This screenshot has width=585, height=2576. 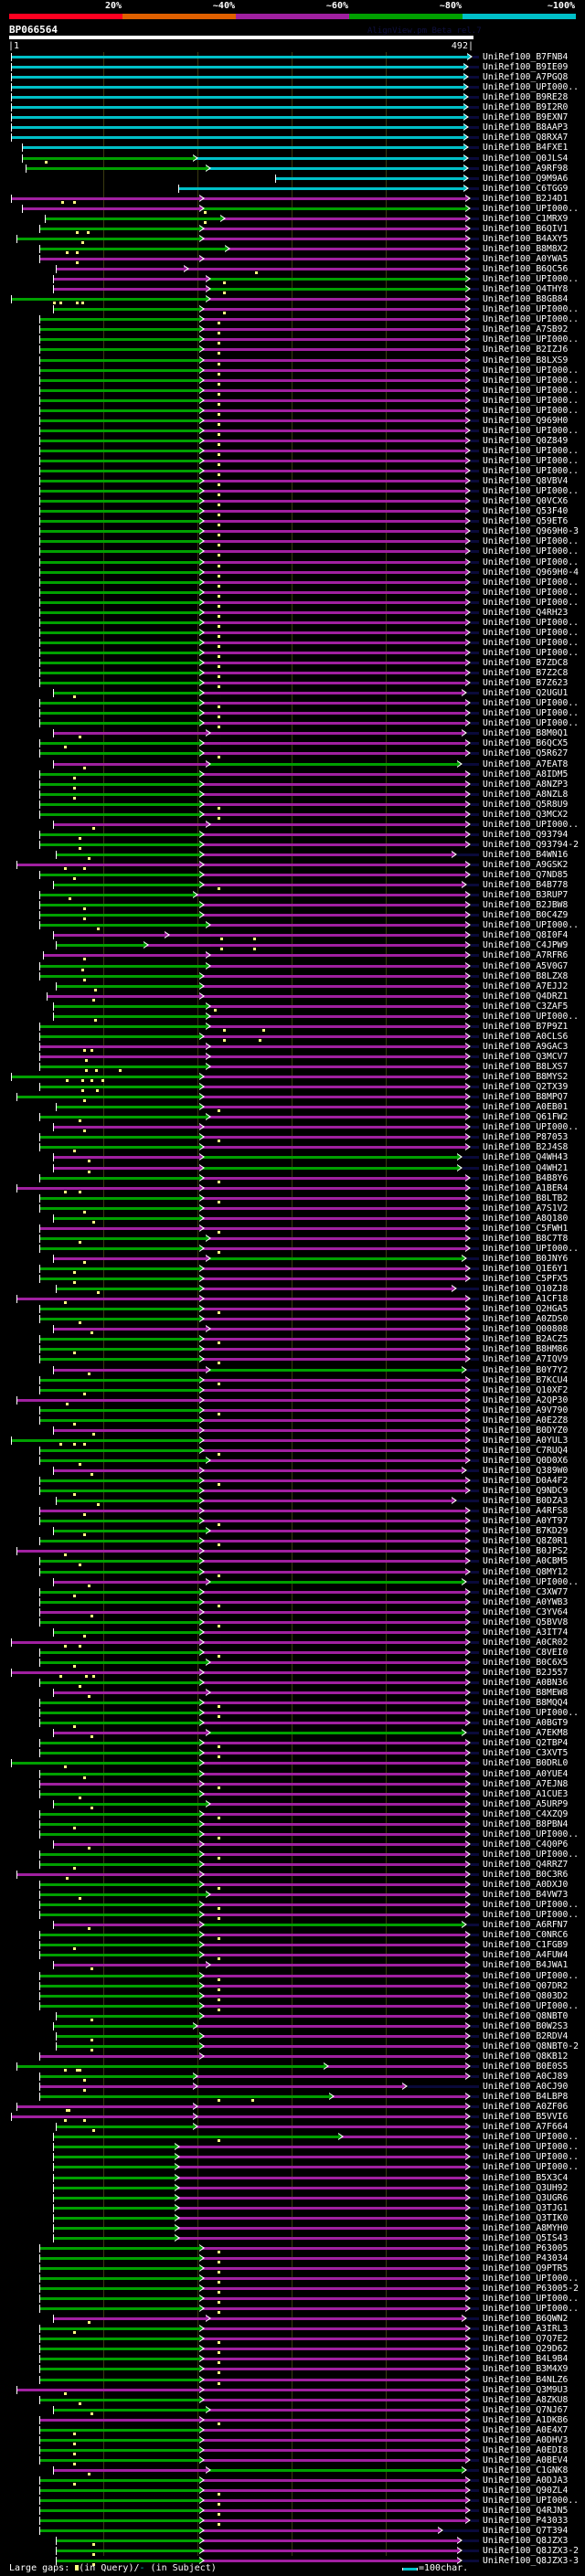 What do you see at coordinates (293, 2541) in the screenshot?
I see `alignment-row: UniRef100_Q8JZX3` at bounding box center [293, 2541].